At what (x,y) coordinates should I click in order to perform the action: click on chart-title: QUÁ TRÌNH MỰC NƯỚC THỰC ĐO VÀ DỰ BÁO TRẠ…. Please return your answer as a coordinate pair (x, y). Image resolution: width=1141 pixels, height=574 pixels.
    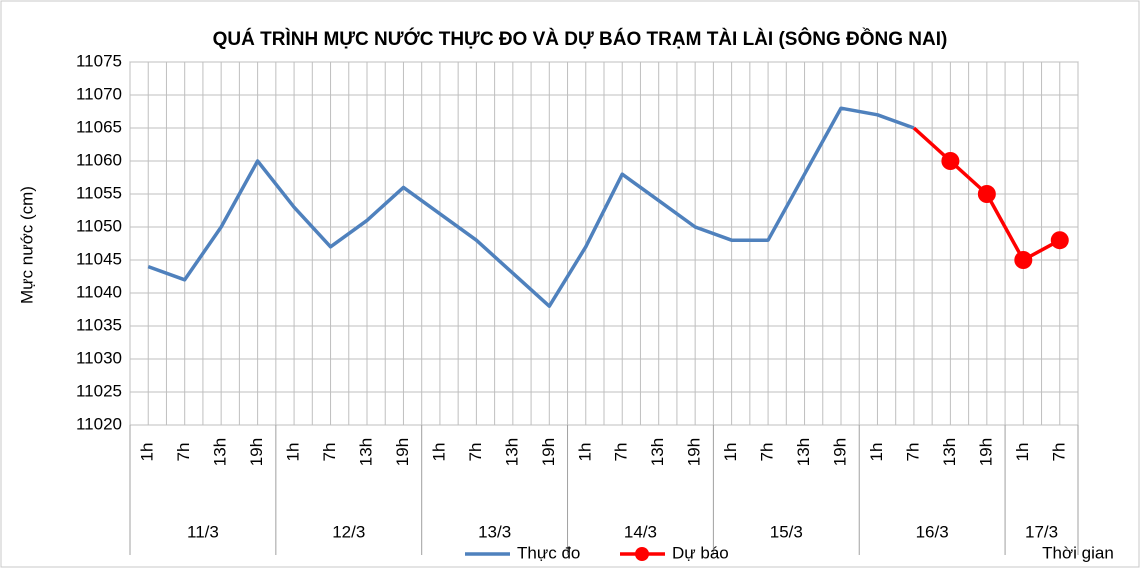
    Looking at the image, I should click on (580, 39).